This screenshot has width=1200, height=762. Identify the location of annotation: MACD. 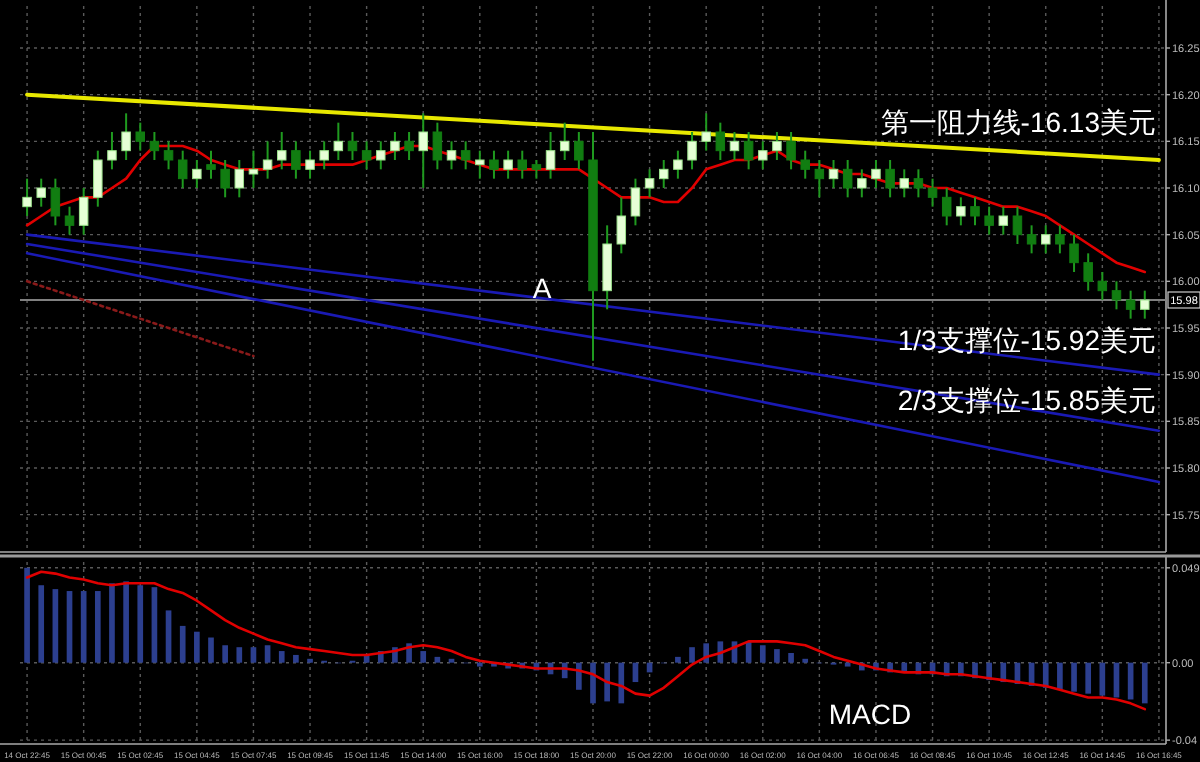
(870, 714).